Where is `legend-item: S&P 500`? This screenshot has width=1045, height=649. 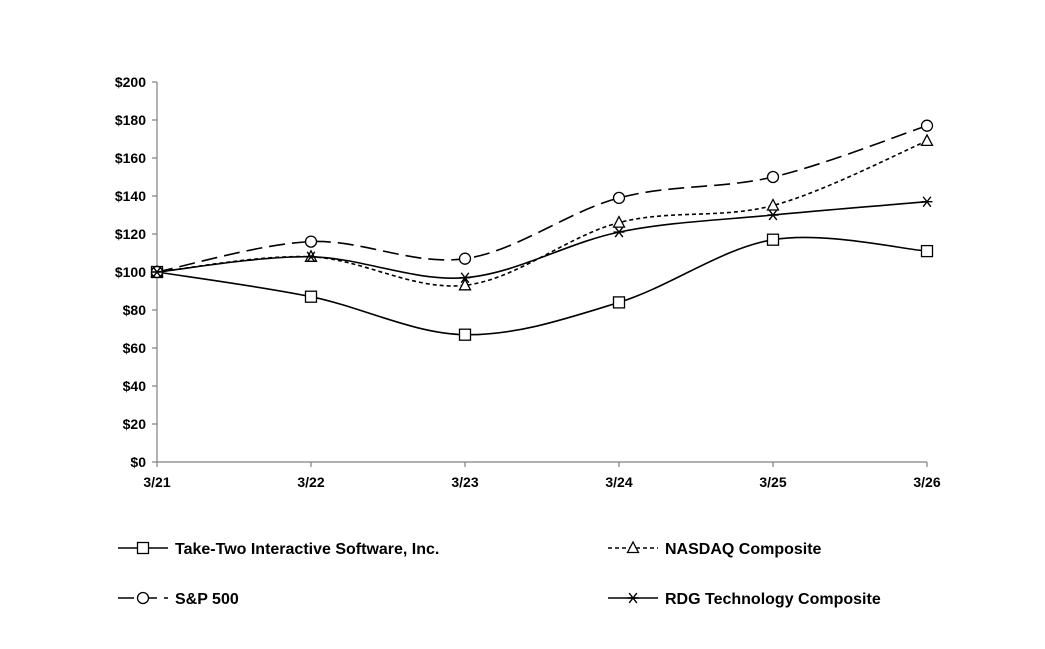 legend-item: S&P 500 is located at coordinates (178, 599).